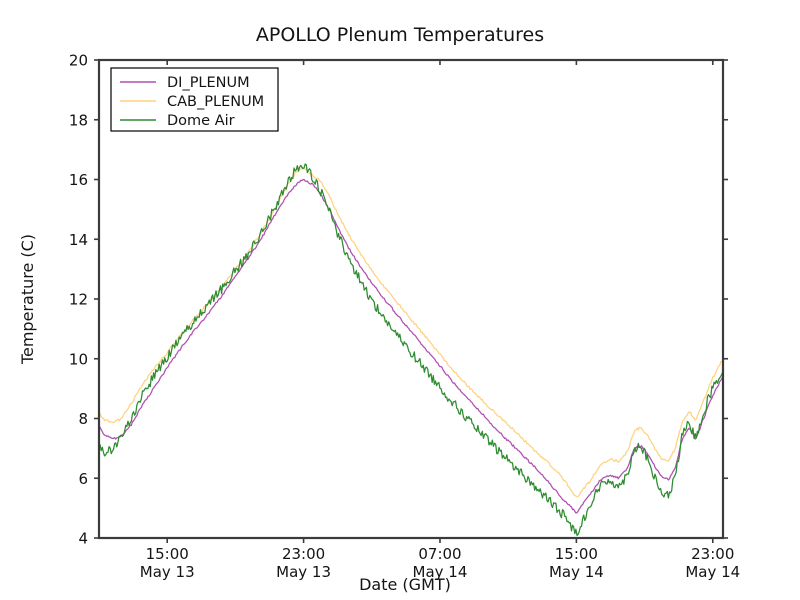 The image size is (800, 600). What do you see at coordinates (27, 299) in the screenshot?
I see `y-axis-title: Temperature (C)` at bounding box center [27, 299].